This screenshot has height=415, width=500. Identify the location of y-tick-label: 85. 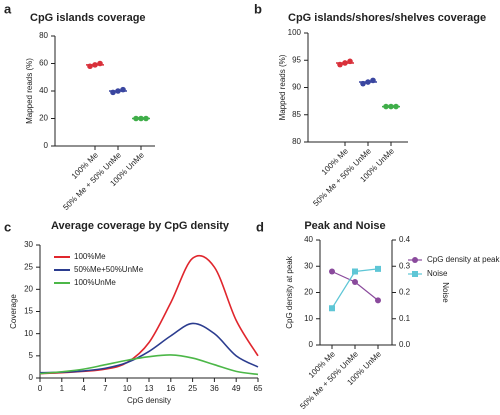
(296, 114).